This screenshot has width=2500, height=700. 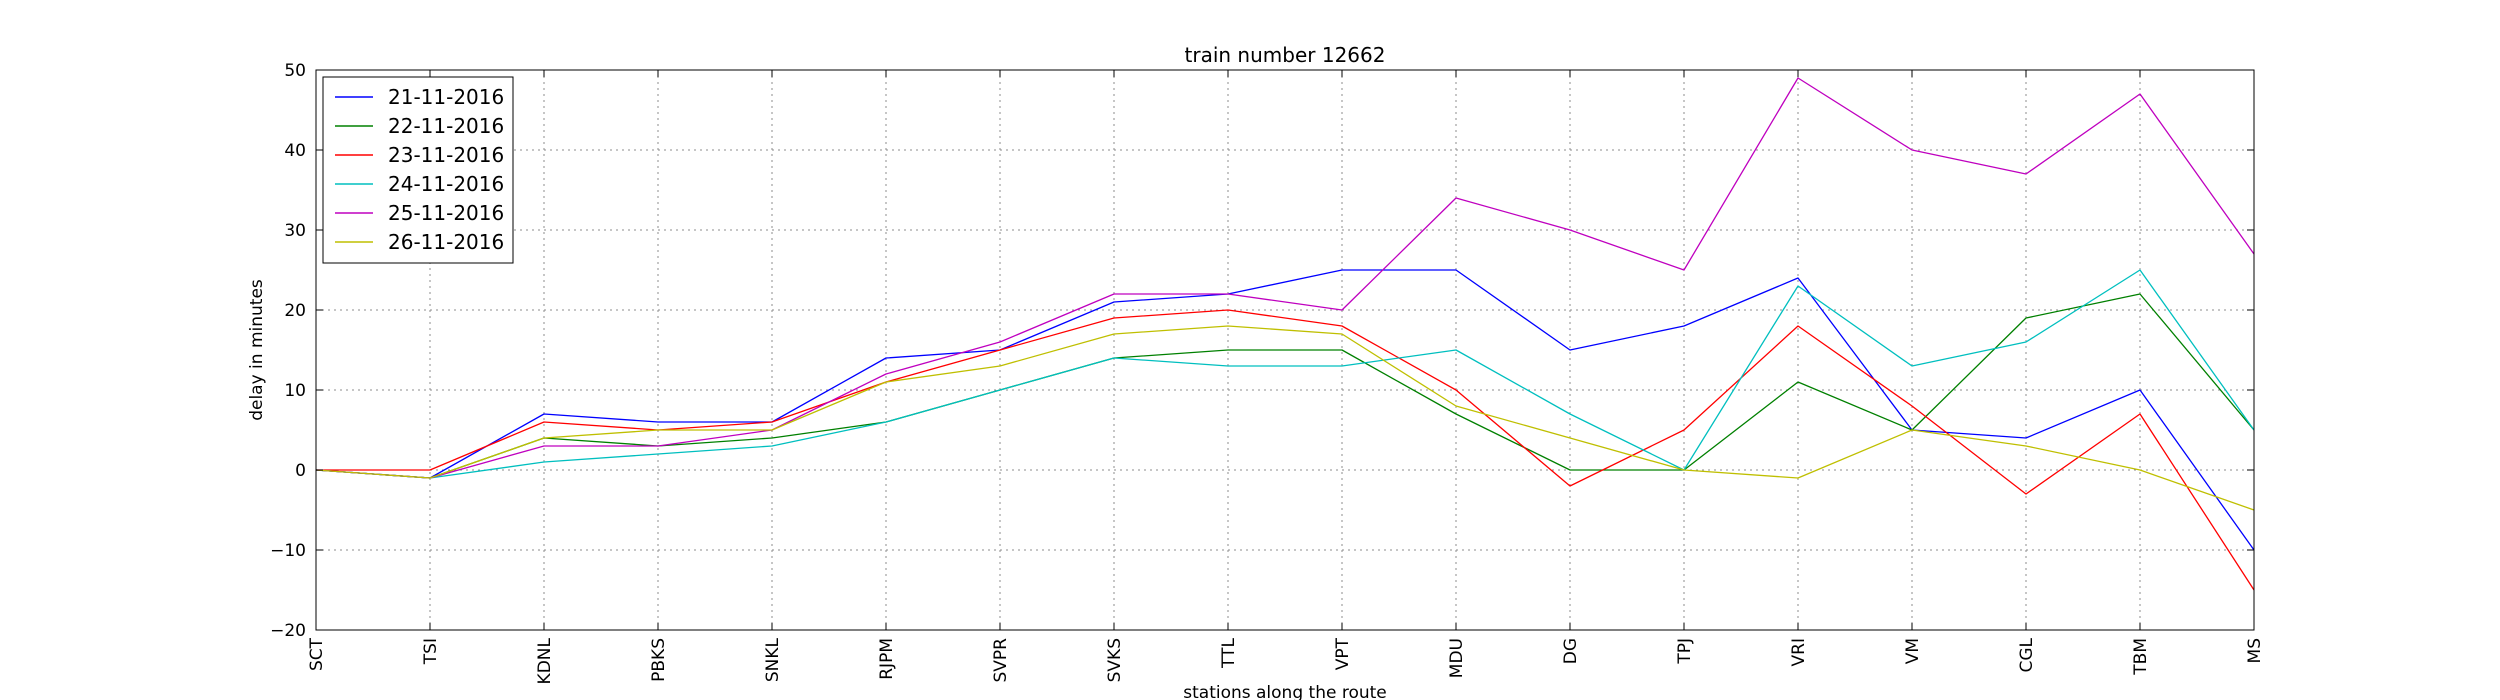 What do you see at coordinates (1115, 660) in the screenshot?
I see `x-tick-label: SVKS` at bounding box center [1115, 660].